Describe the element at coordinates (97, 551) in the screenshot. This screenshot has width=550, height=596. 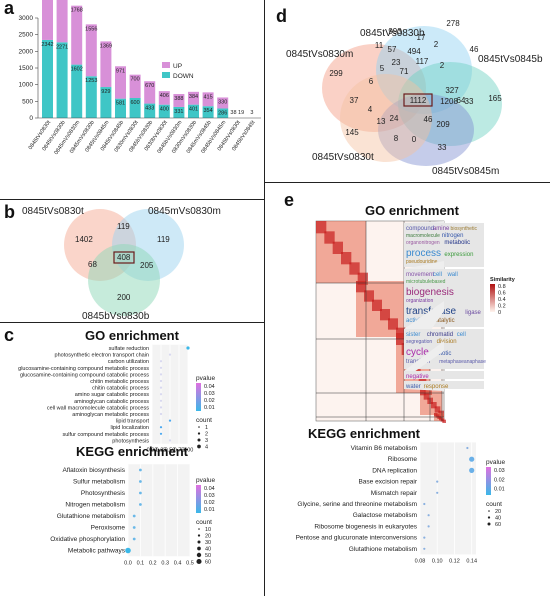
I see `dotplot-category-label: Metabolic pathways` at that location.